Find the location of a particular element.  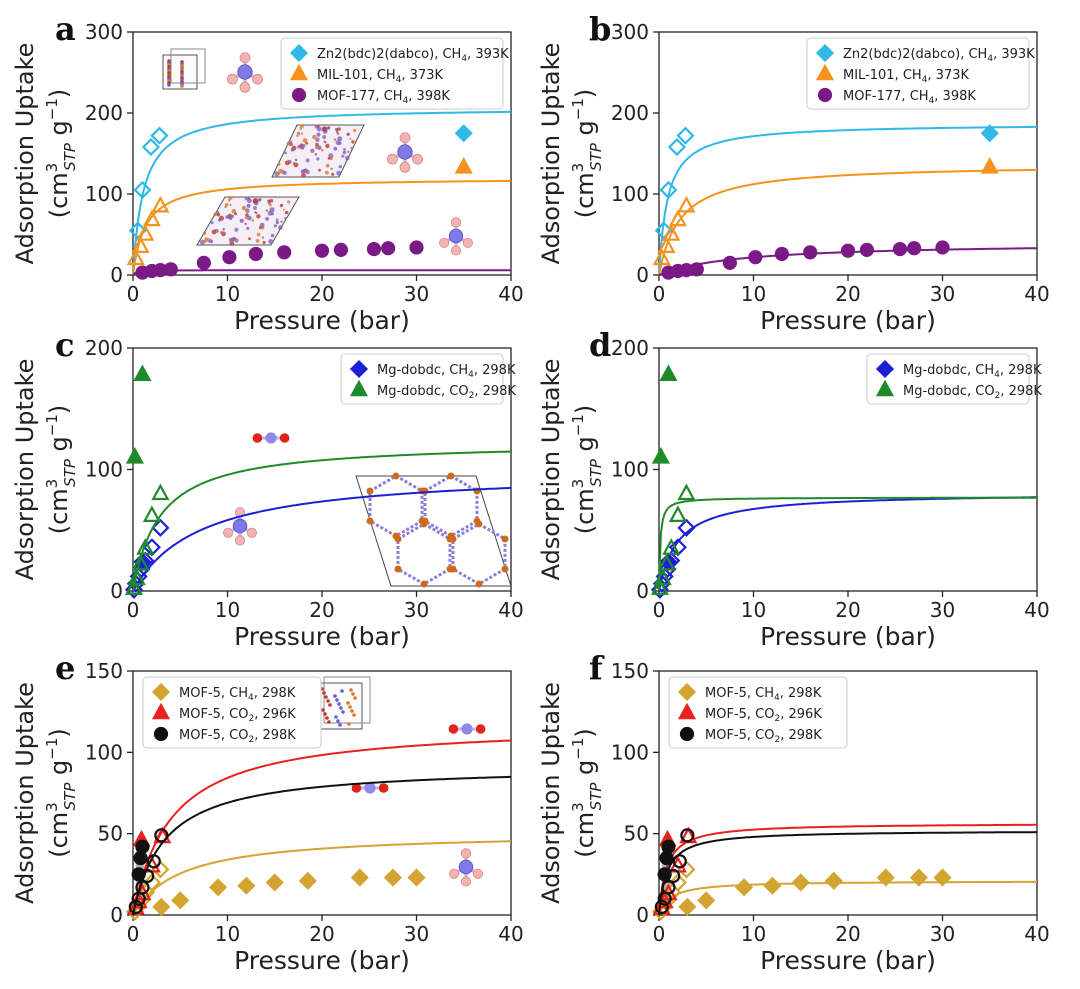

y-axis-title-line2: (cm3STP g−1) is located at coordinates (587, 793).